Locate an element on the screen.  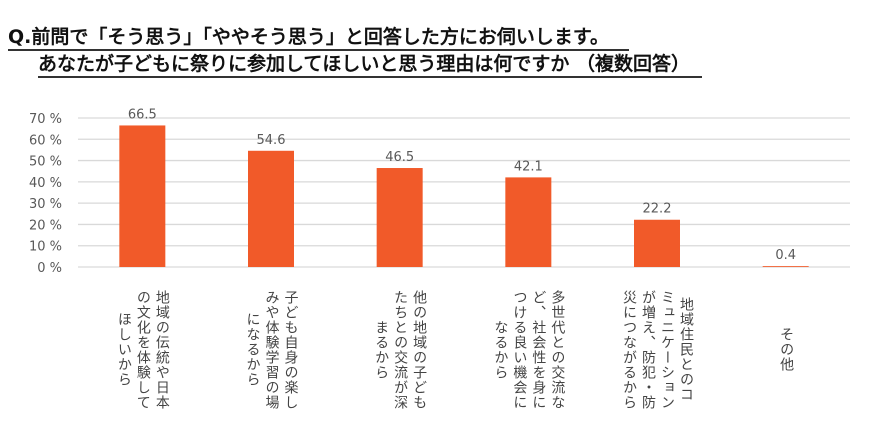
y-tick-label: 30 % is located at coordinates (45, 204).